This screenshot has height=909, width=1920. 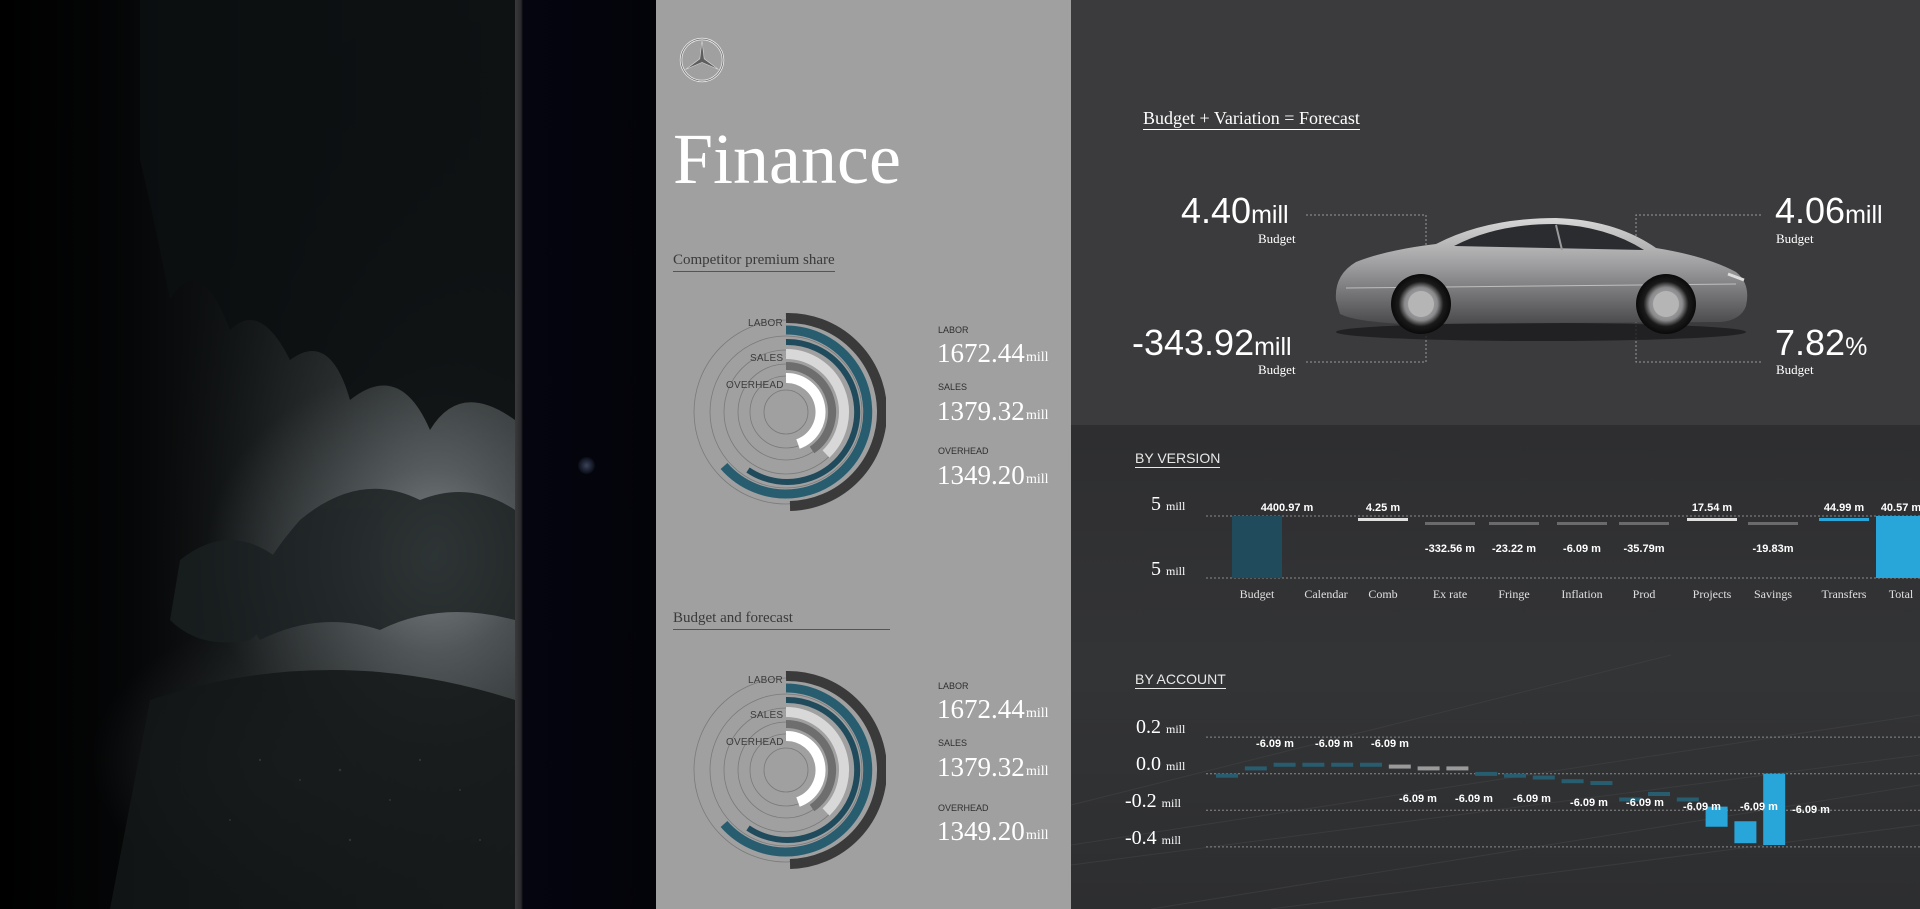 I want to click on by-version-title: BY VERSION, so click(x=1178, y=459).